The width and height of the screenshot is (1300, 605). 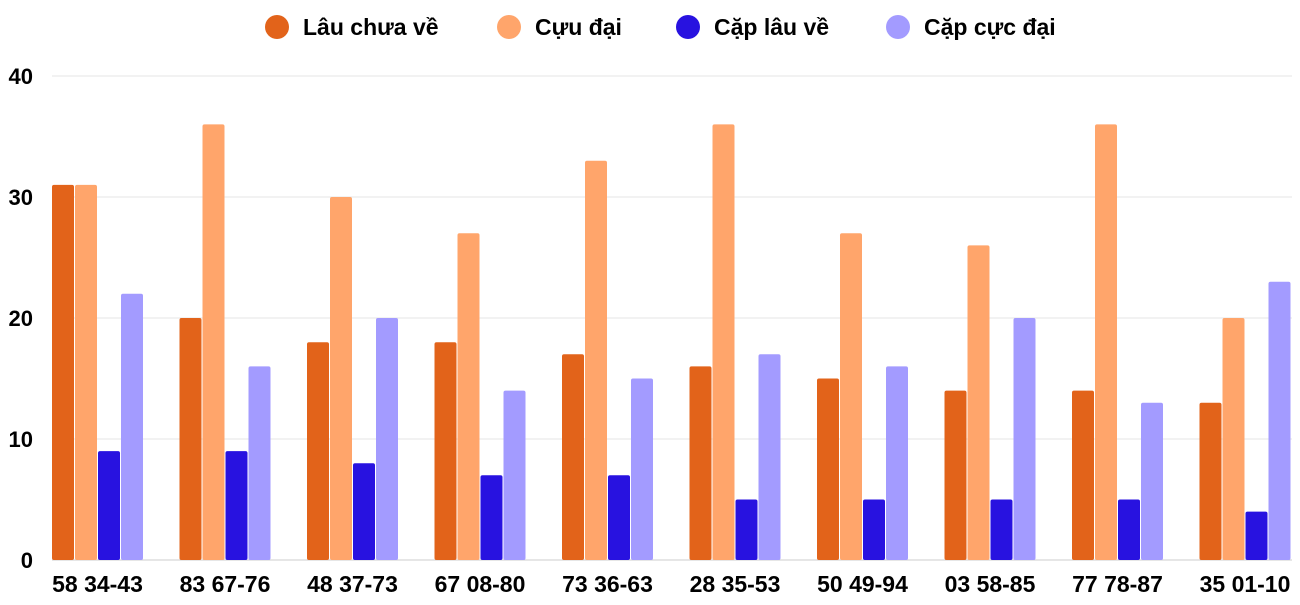 What do you see at coordinates (21, 76) in the screenshot?
I see `y-tick-label: 40` at bounding box center [21, 76].